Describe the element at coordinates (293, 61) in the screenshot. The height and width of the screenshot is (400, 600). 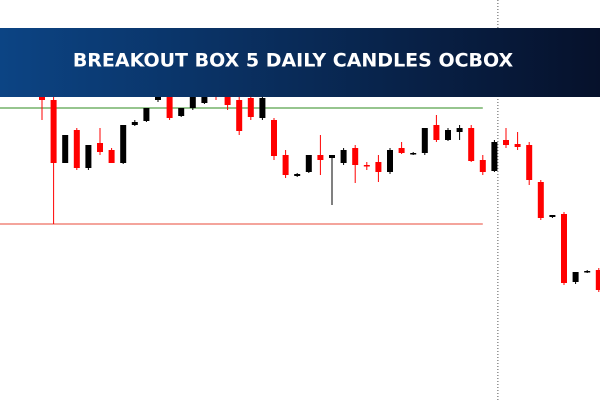
I see `chart-title: BREAKOUT BOX 5 DAILY CANDLES OCBOX` at that location.